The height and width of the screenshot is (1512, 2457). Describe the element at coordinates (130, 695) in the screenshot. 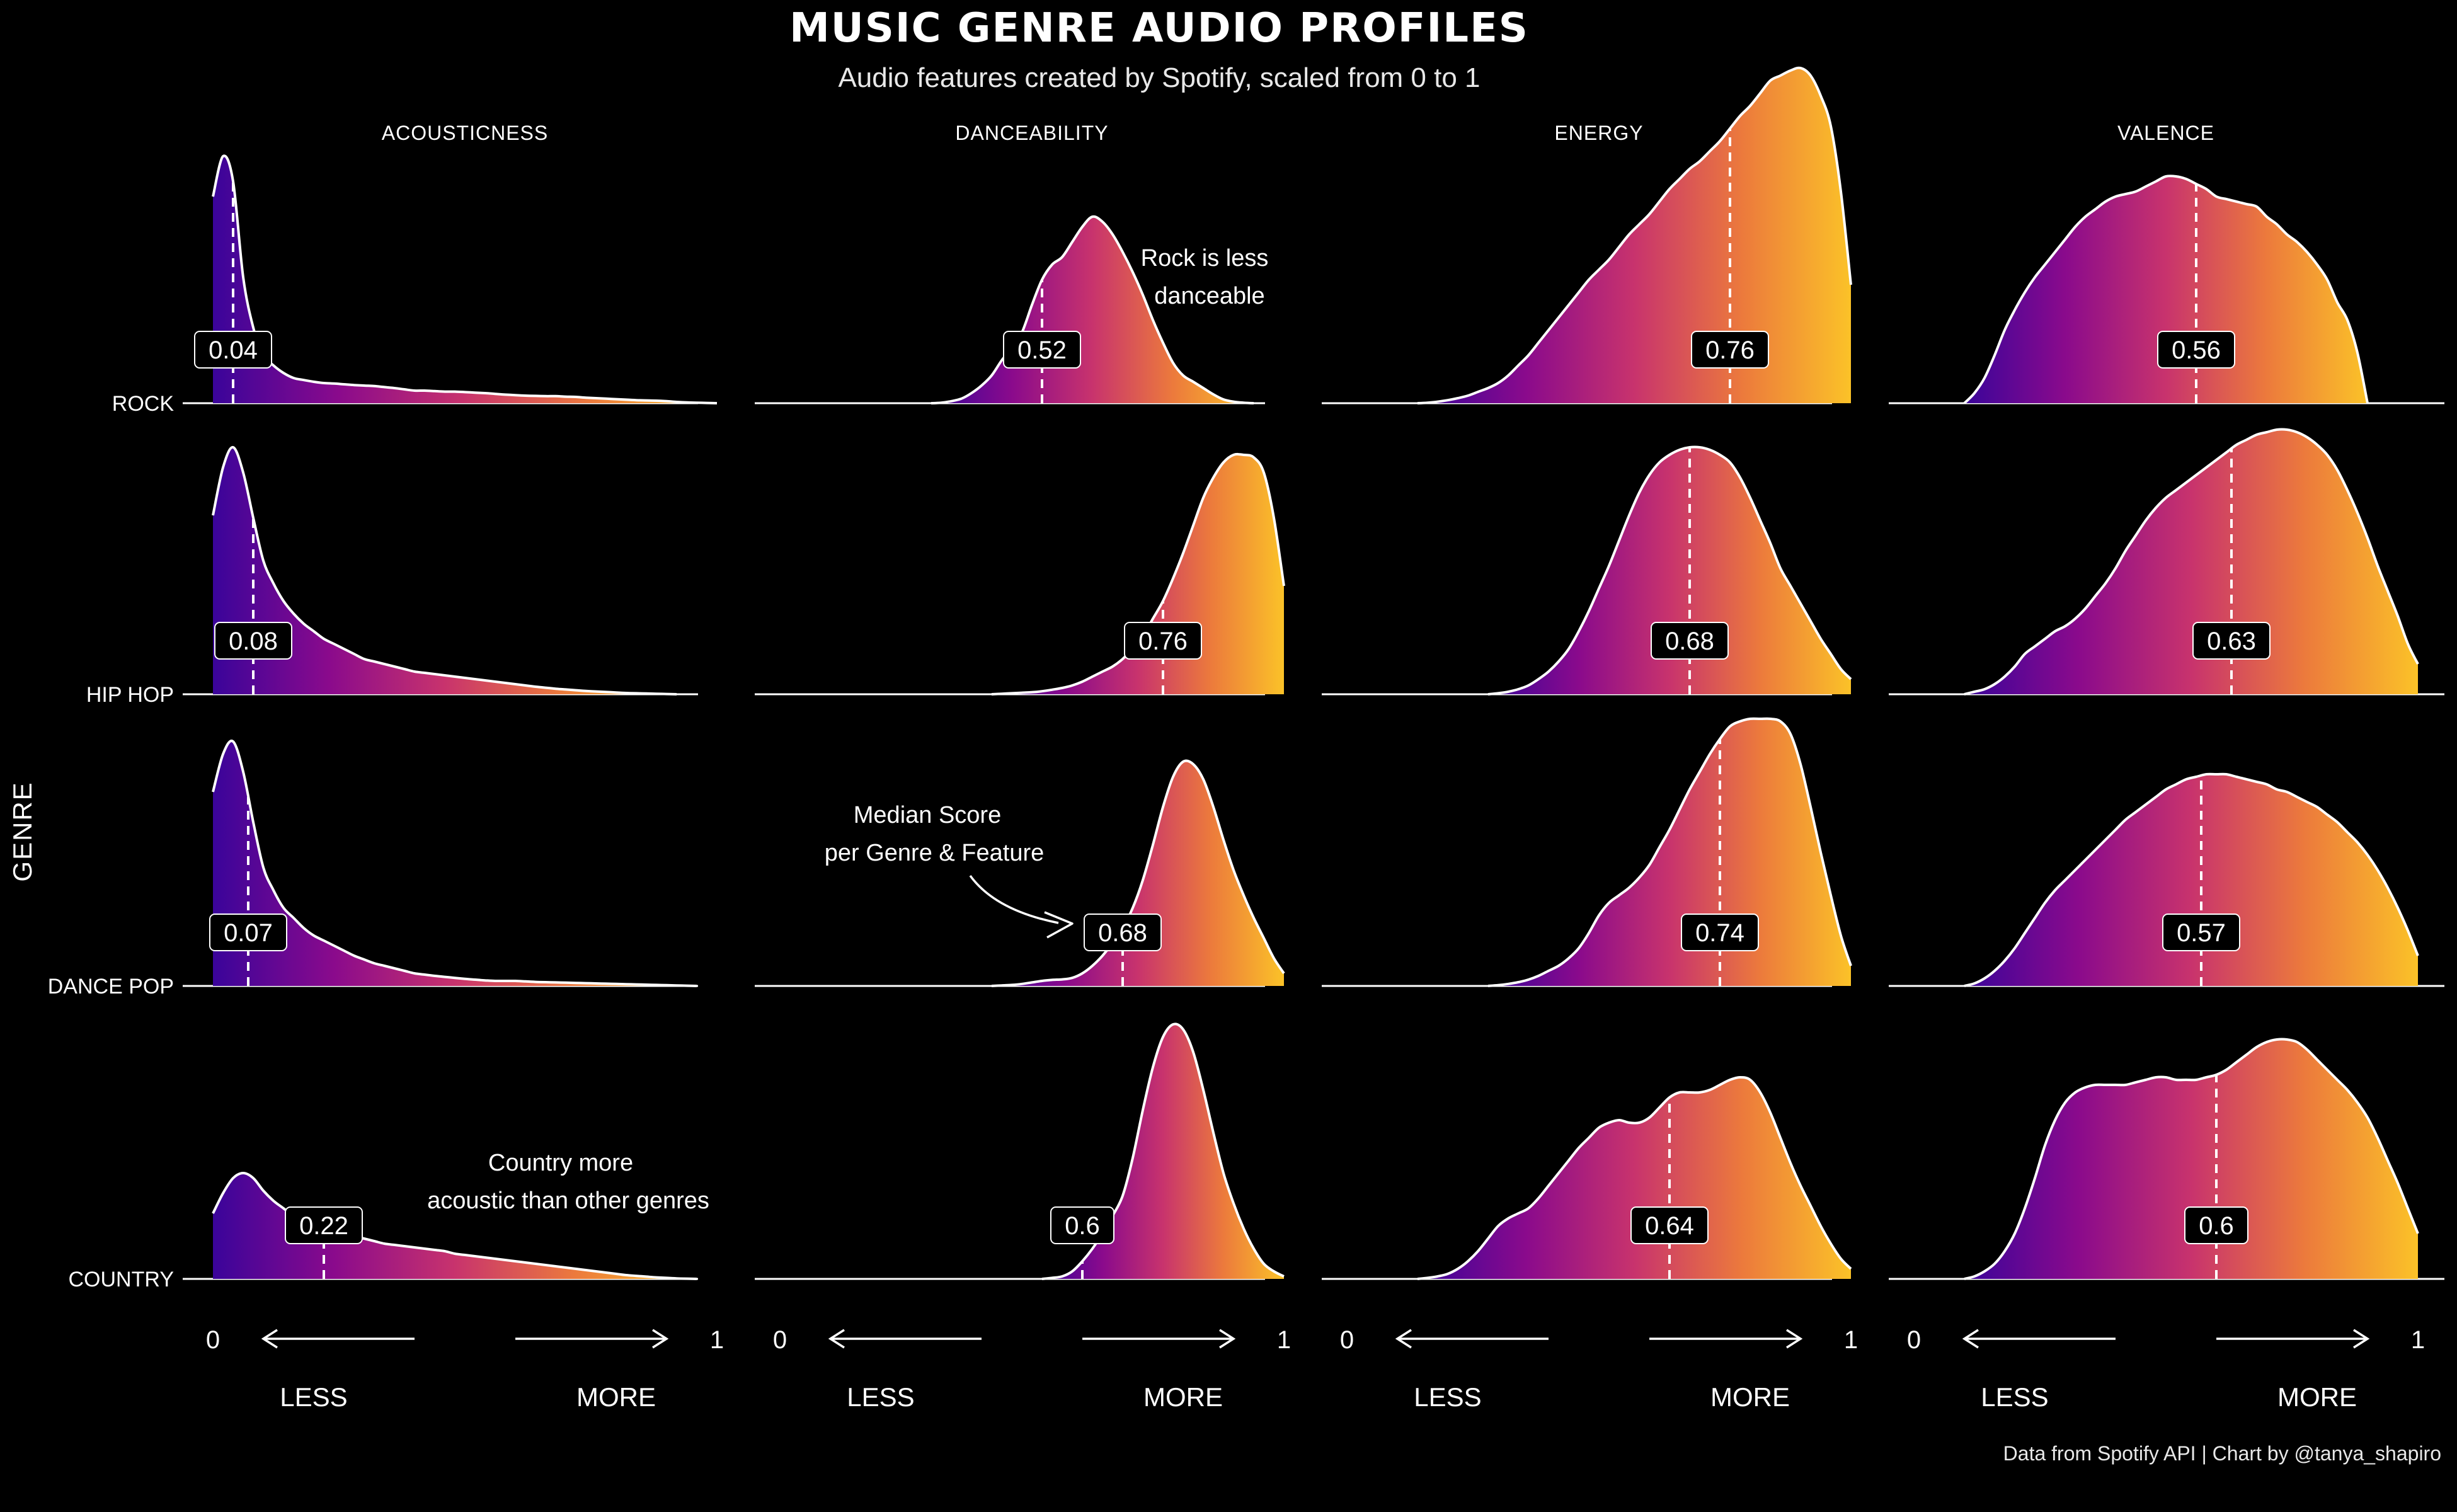

I see `genre-label: HIP HOP` at that location.